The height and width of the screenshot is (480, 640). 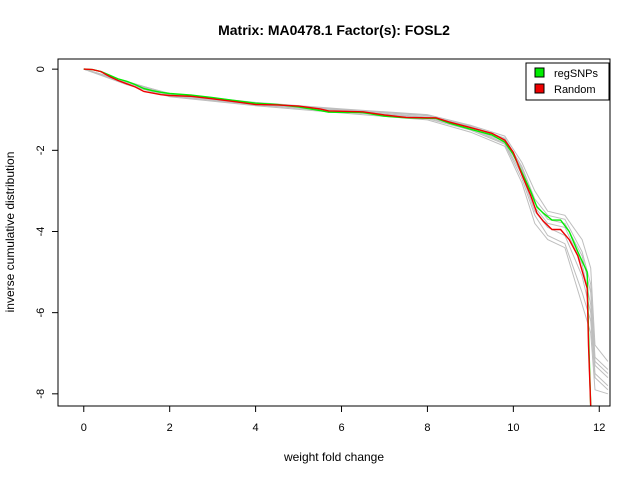 What do you see at coordinates (84, 428) in the screenshot?
I see `x-tick-label: 0` at bounding box center [84, 428].